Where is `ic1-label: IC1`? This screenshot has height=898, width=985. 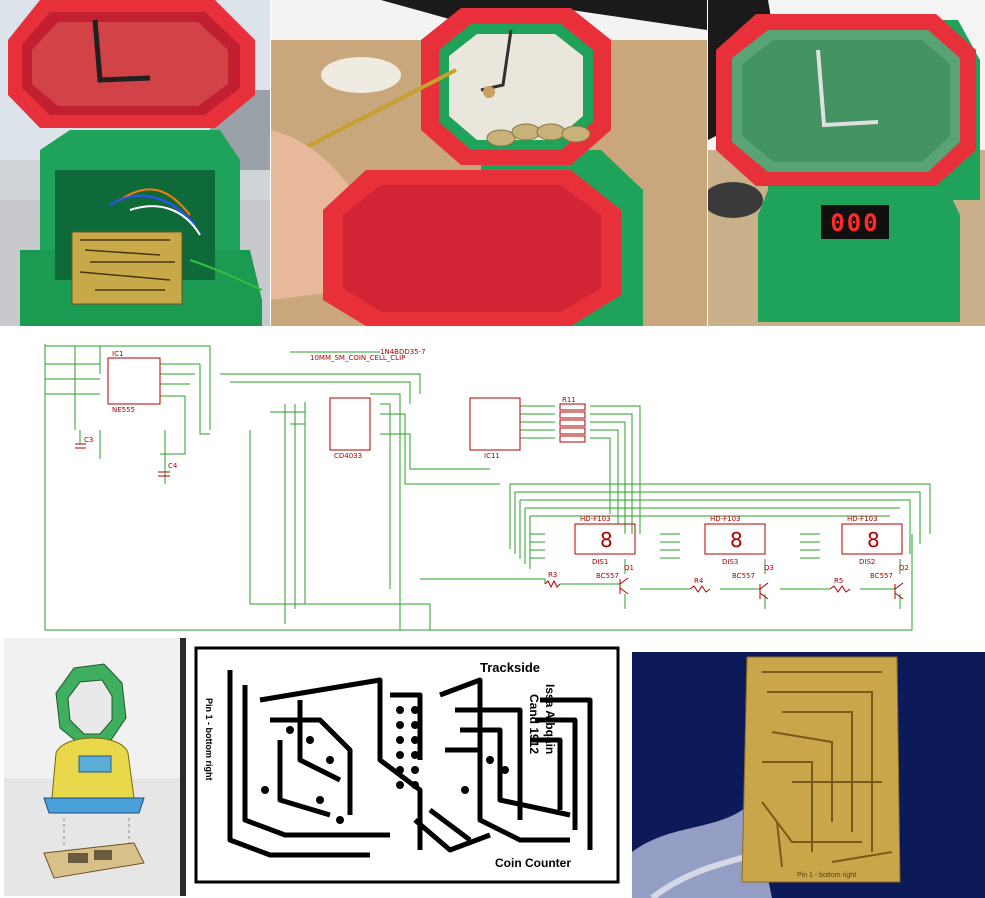 ic1-label: IC1 is located at coordinates (117, 354).